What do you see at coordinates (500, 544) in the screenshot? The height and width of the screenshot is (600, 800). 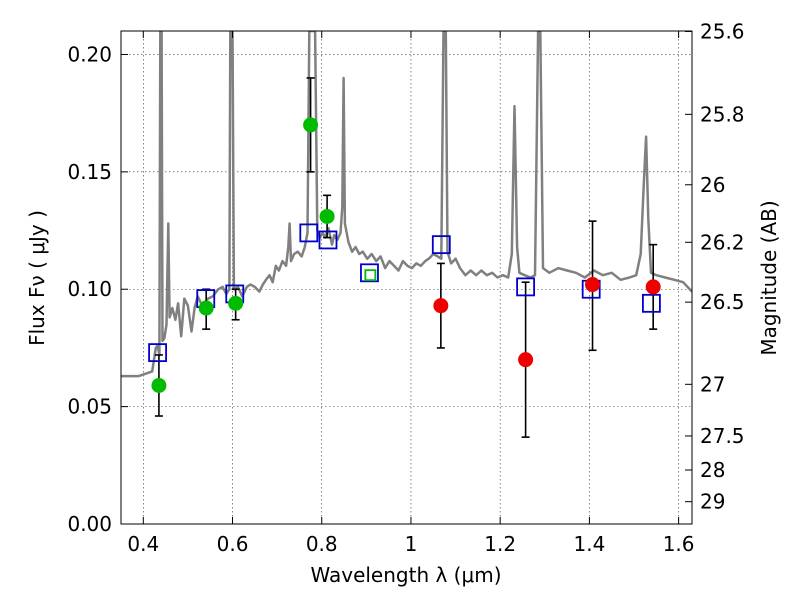 I see `x-tick-label: 1.2` at bounding box center [500, 544].